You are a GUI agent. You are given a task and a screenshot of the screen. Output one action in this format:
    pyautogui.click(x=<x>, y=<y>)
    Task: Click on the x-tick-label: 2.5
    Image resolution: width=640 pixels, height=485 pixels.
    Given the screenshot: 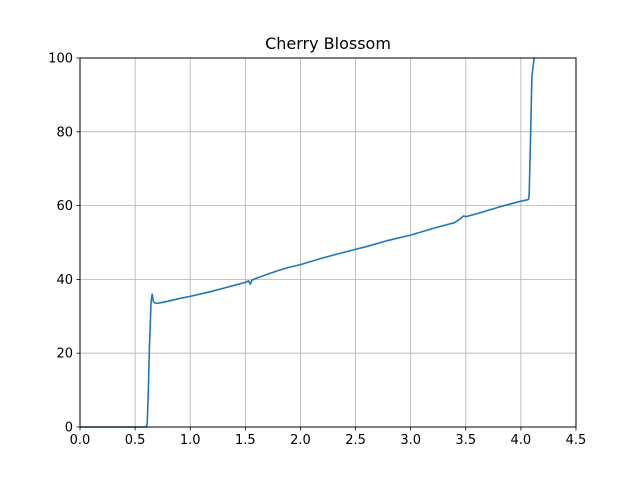 What is the action you would take?
    pyautogui.click(x=355, y=440)
    